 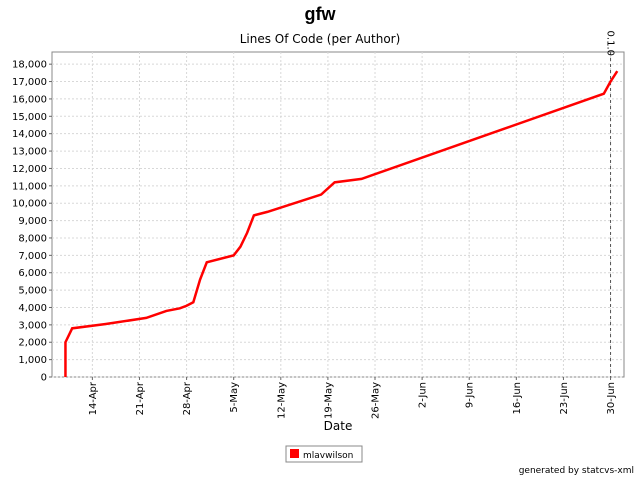 What do you see at coordinates (234, 397) in the screenshot?
I see `x-tick-label: 5-May` at bounding box center [234, 397].